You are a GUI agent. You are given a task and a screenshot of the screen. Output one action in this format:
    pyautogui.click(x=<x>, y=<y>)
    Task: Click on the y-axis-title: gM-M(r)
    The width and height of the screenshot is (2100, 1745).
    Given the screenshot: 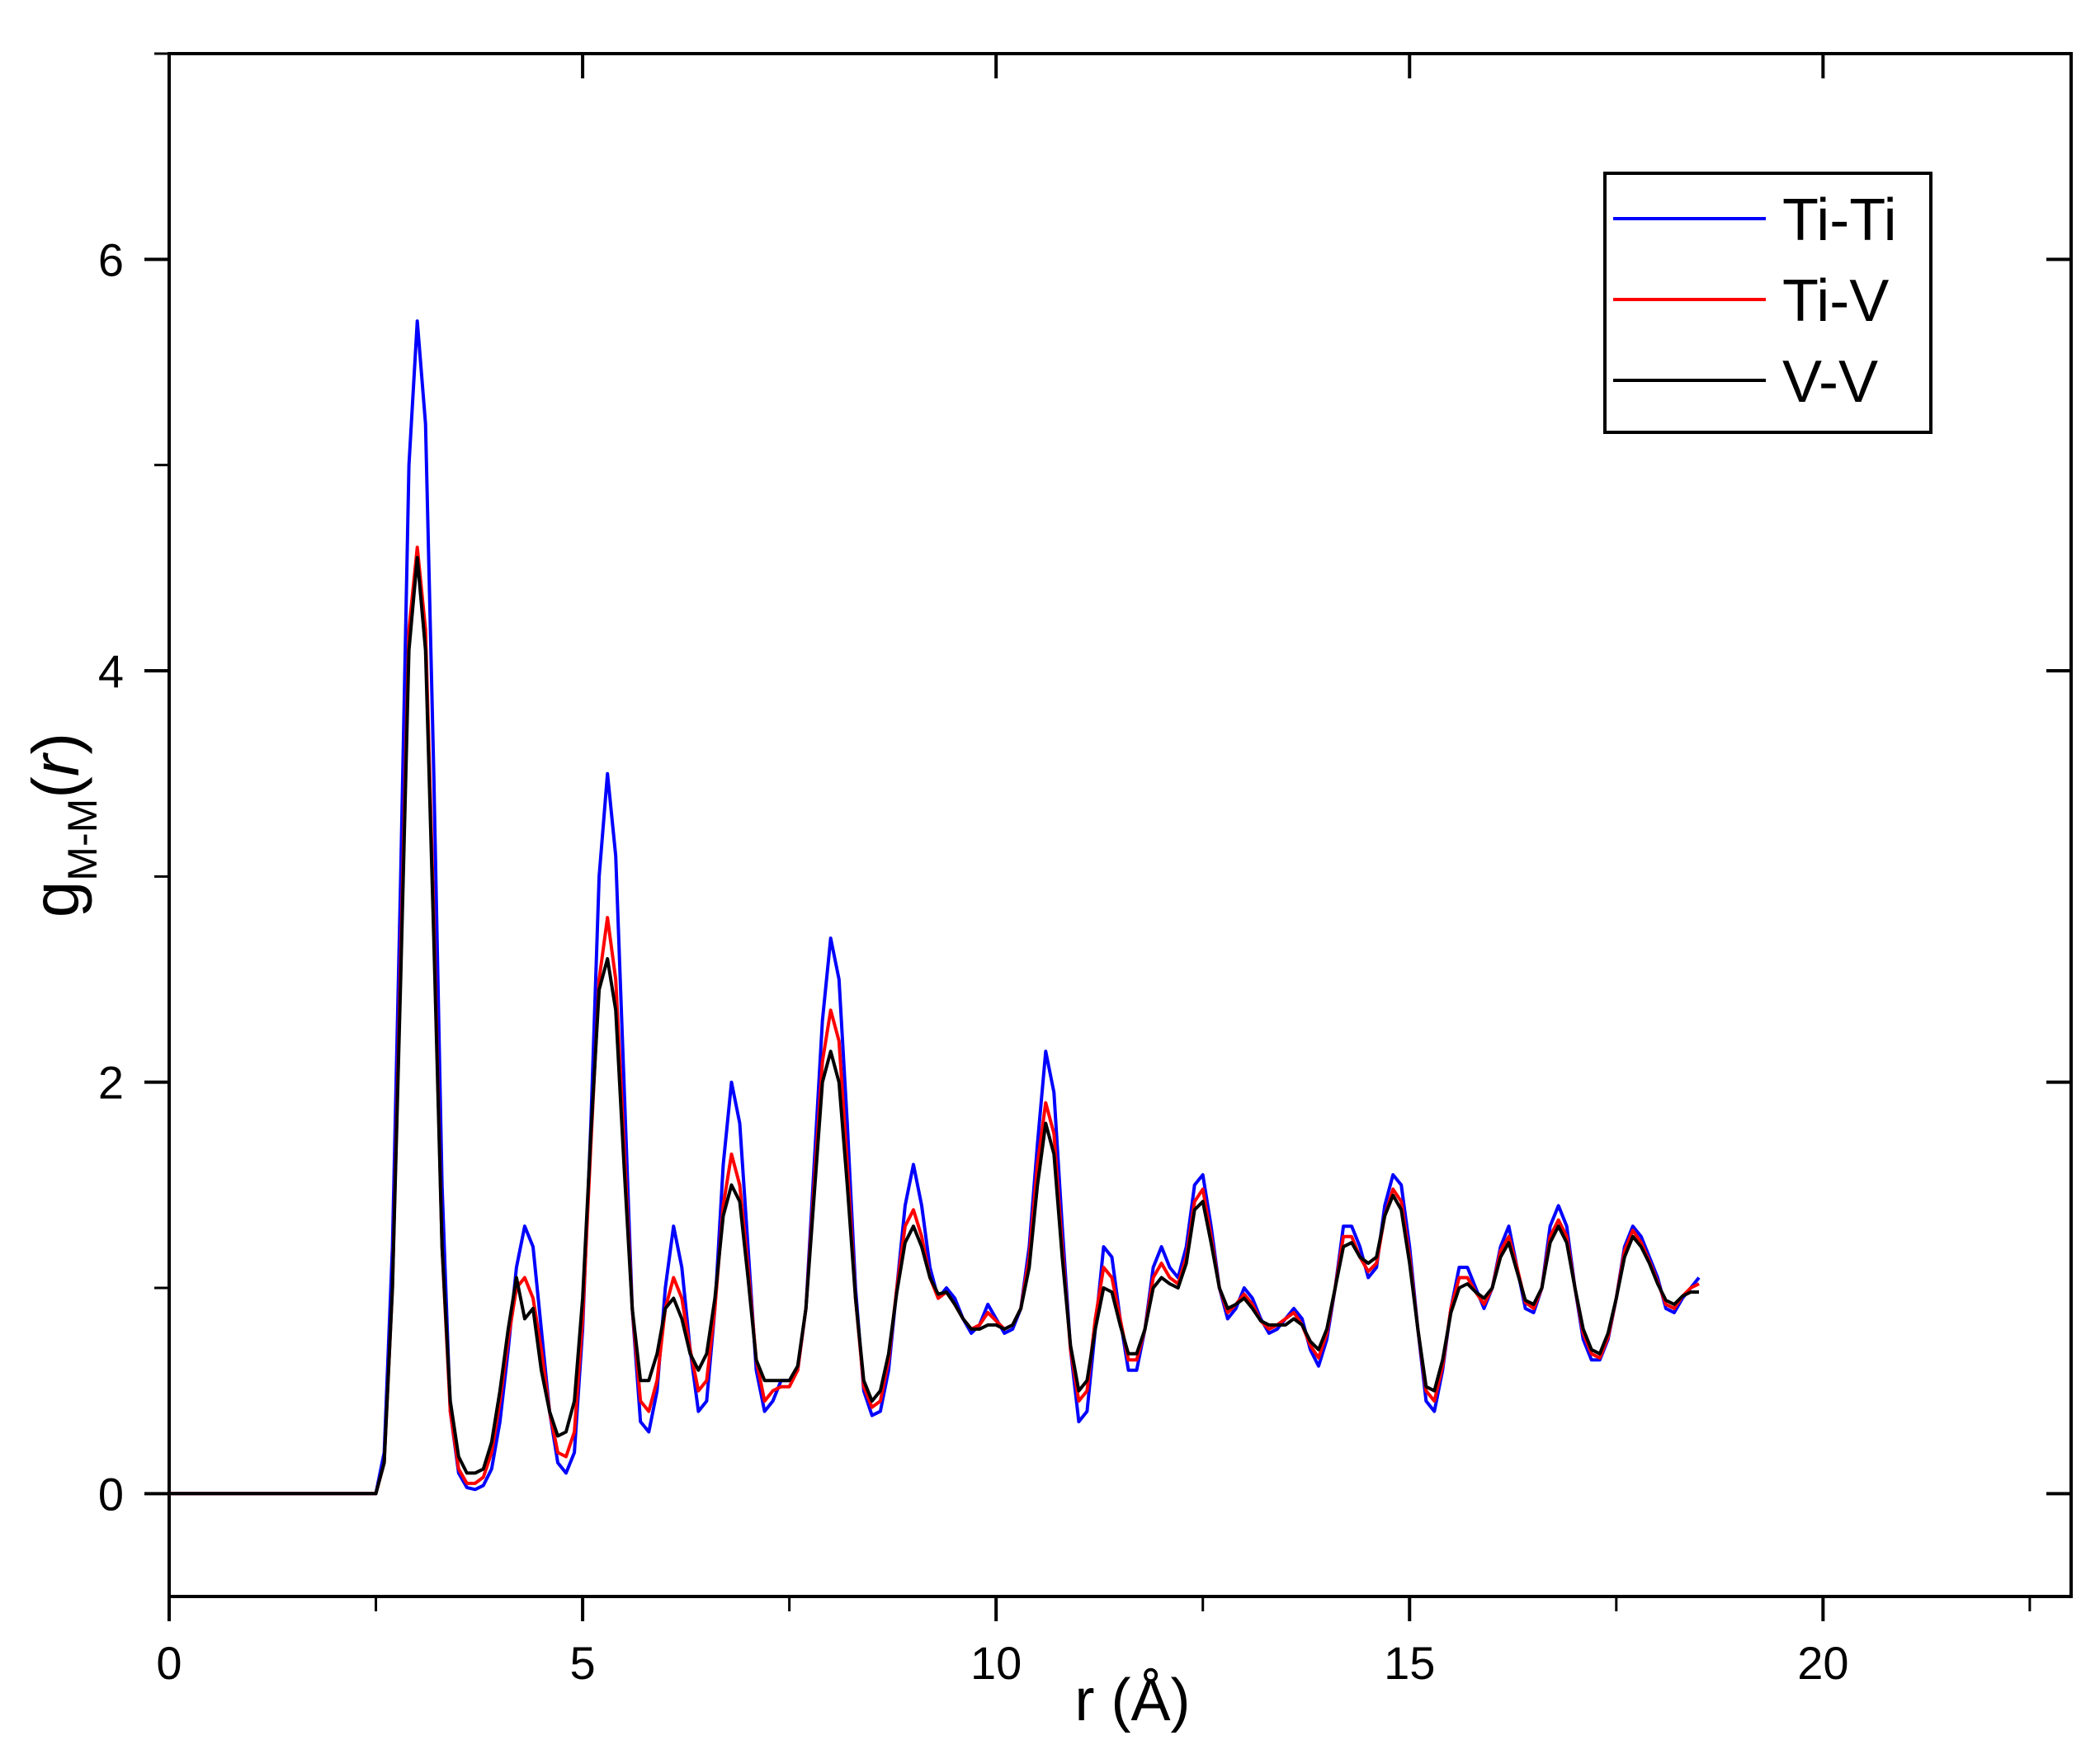 What is the action you would take?
    pyautogui.click(x=62, y=825)
    